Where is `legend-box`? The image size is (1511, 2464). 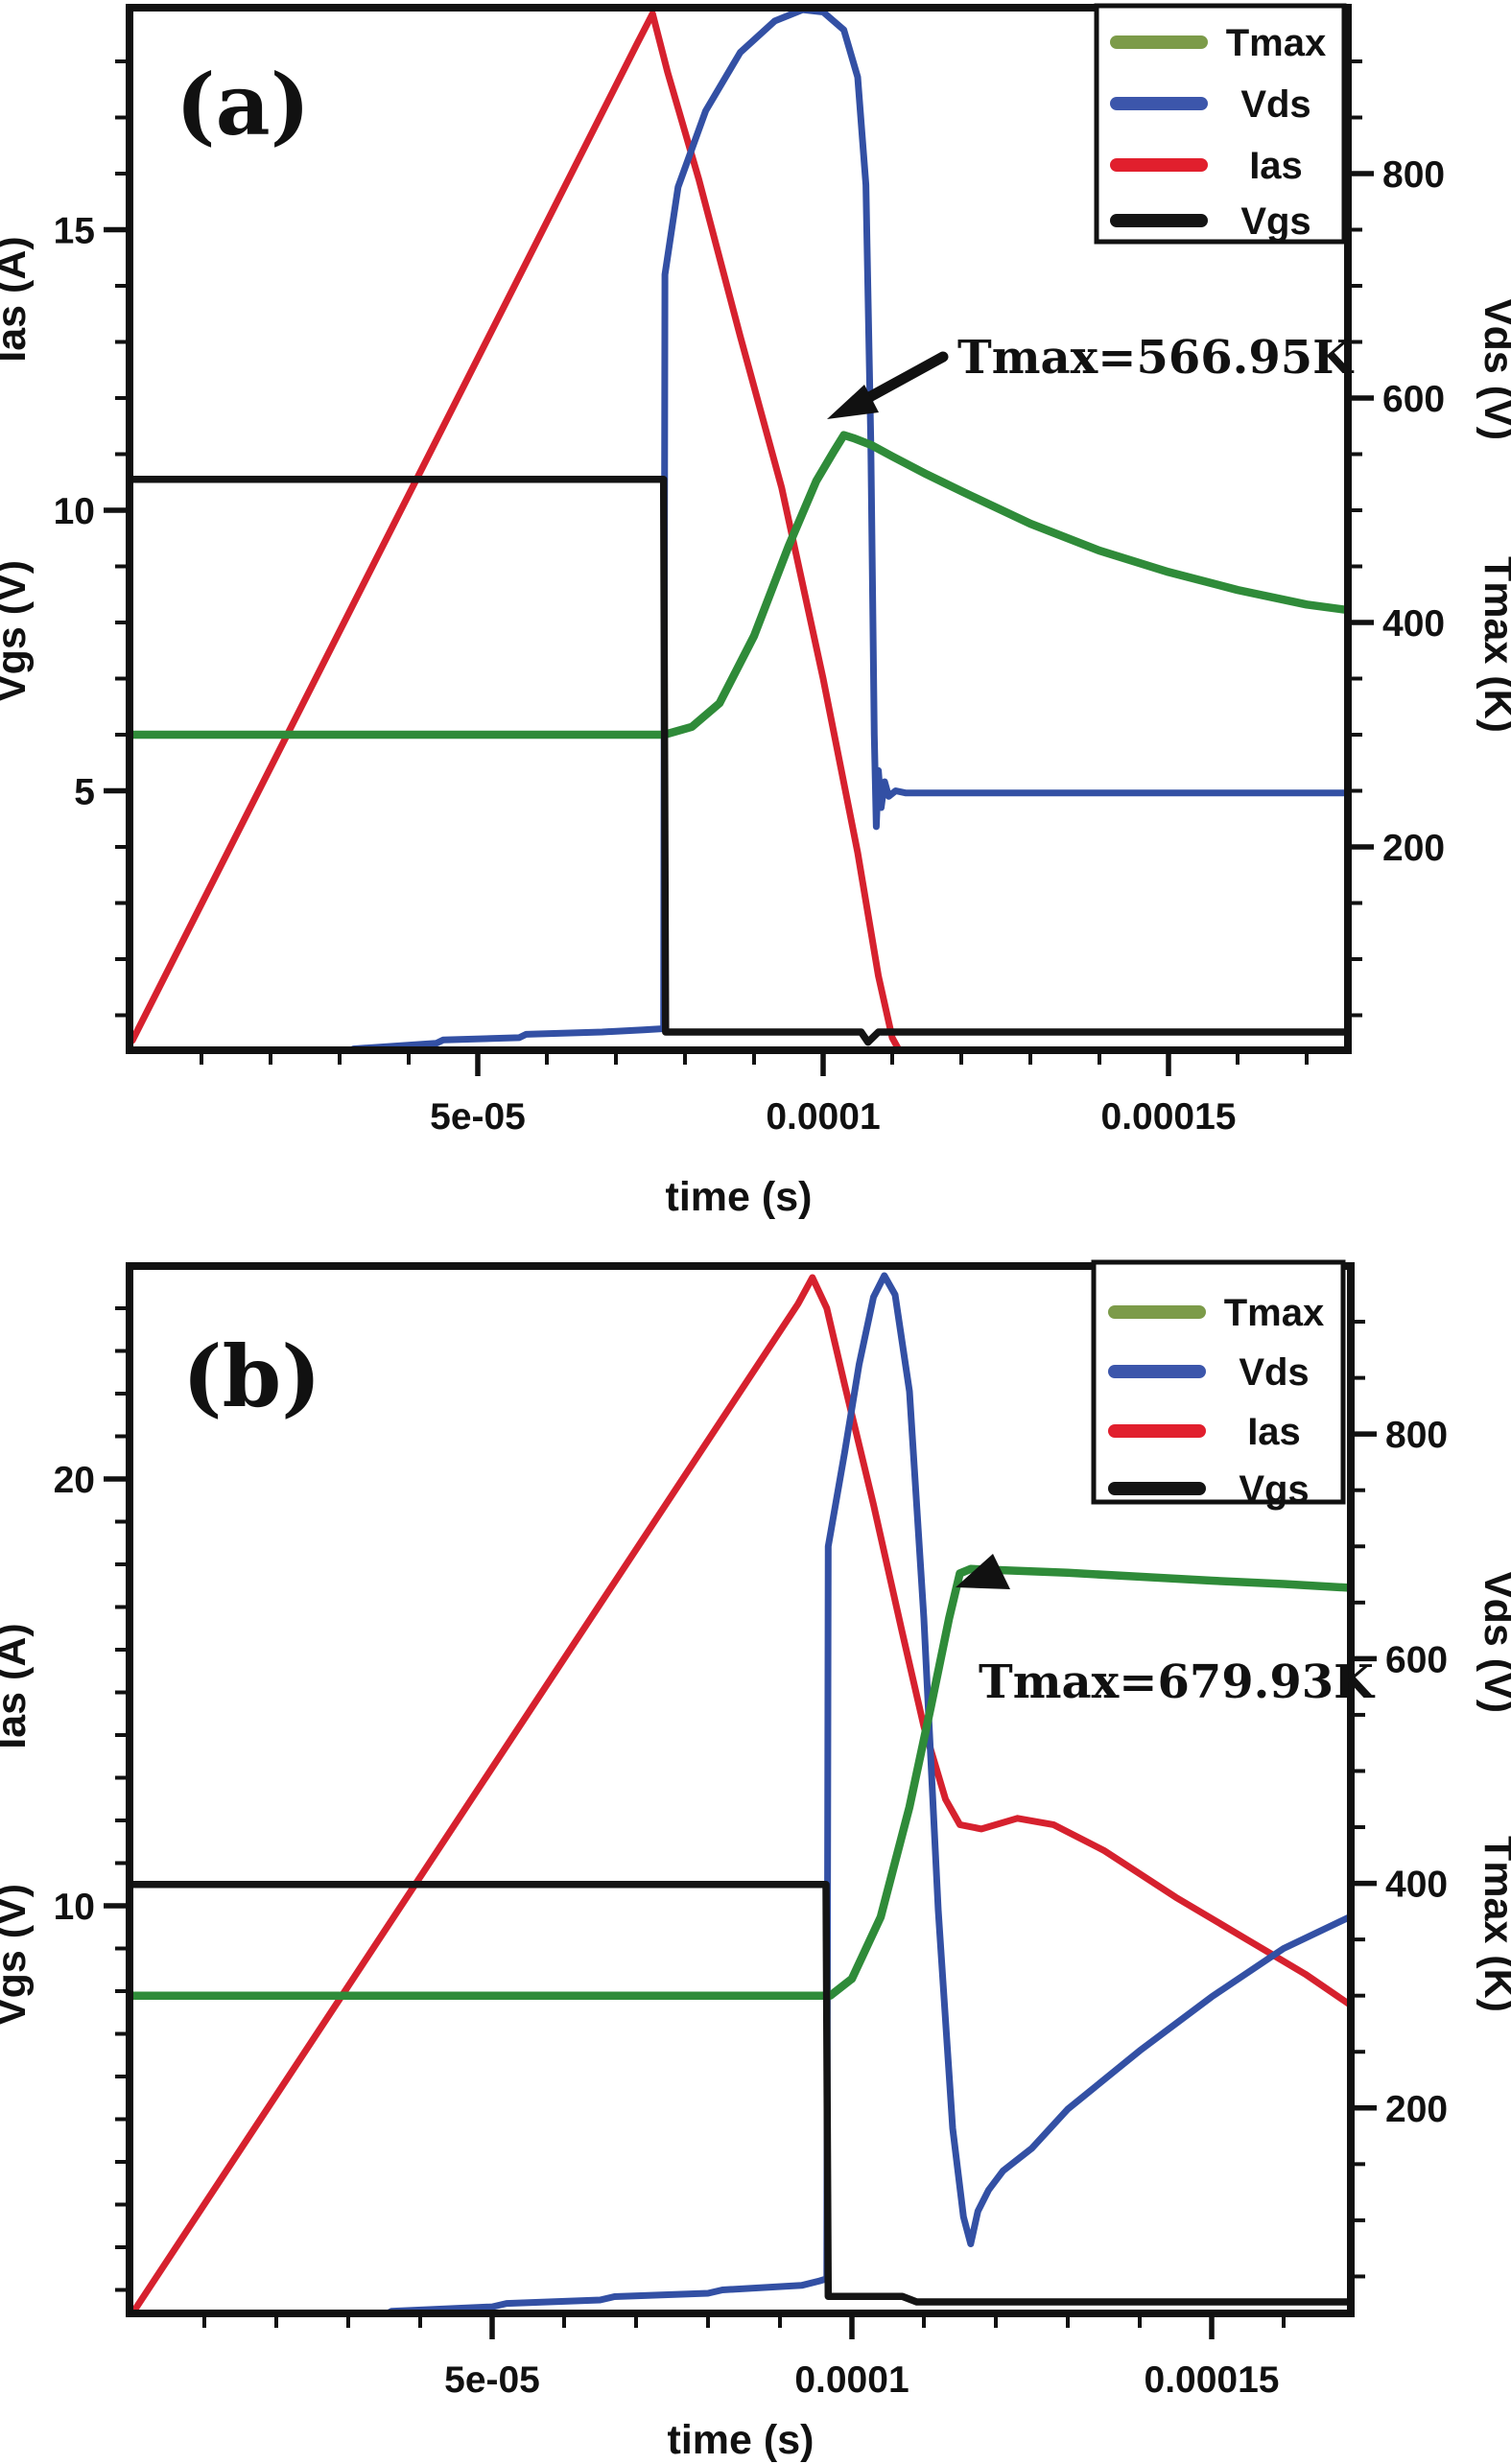 legend-box is located at coordinates (1218, 1382).